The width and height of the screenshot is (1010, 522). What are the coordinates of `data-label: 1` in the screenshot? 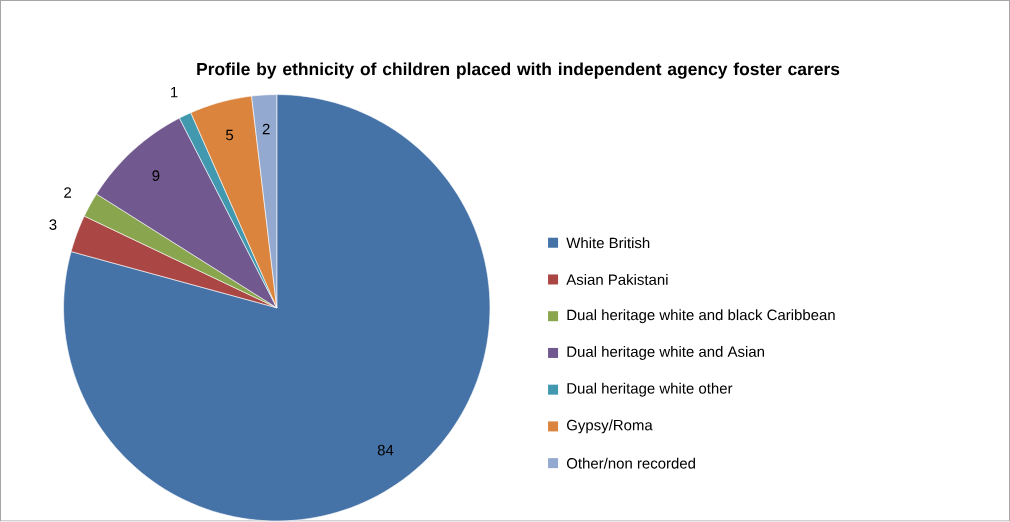 It's located at (174, 92).